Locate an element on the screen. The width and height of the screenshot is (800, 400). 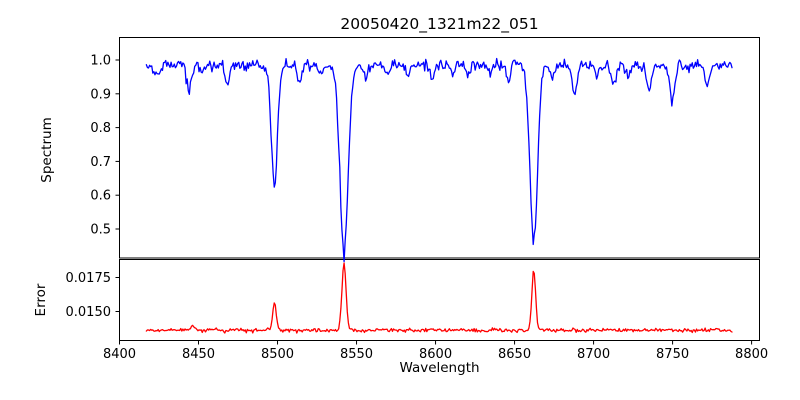
spectrum-y-tick-label: 0.5 is located at coordinates (100, 230).